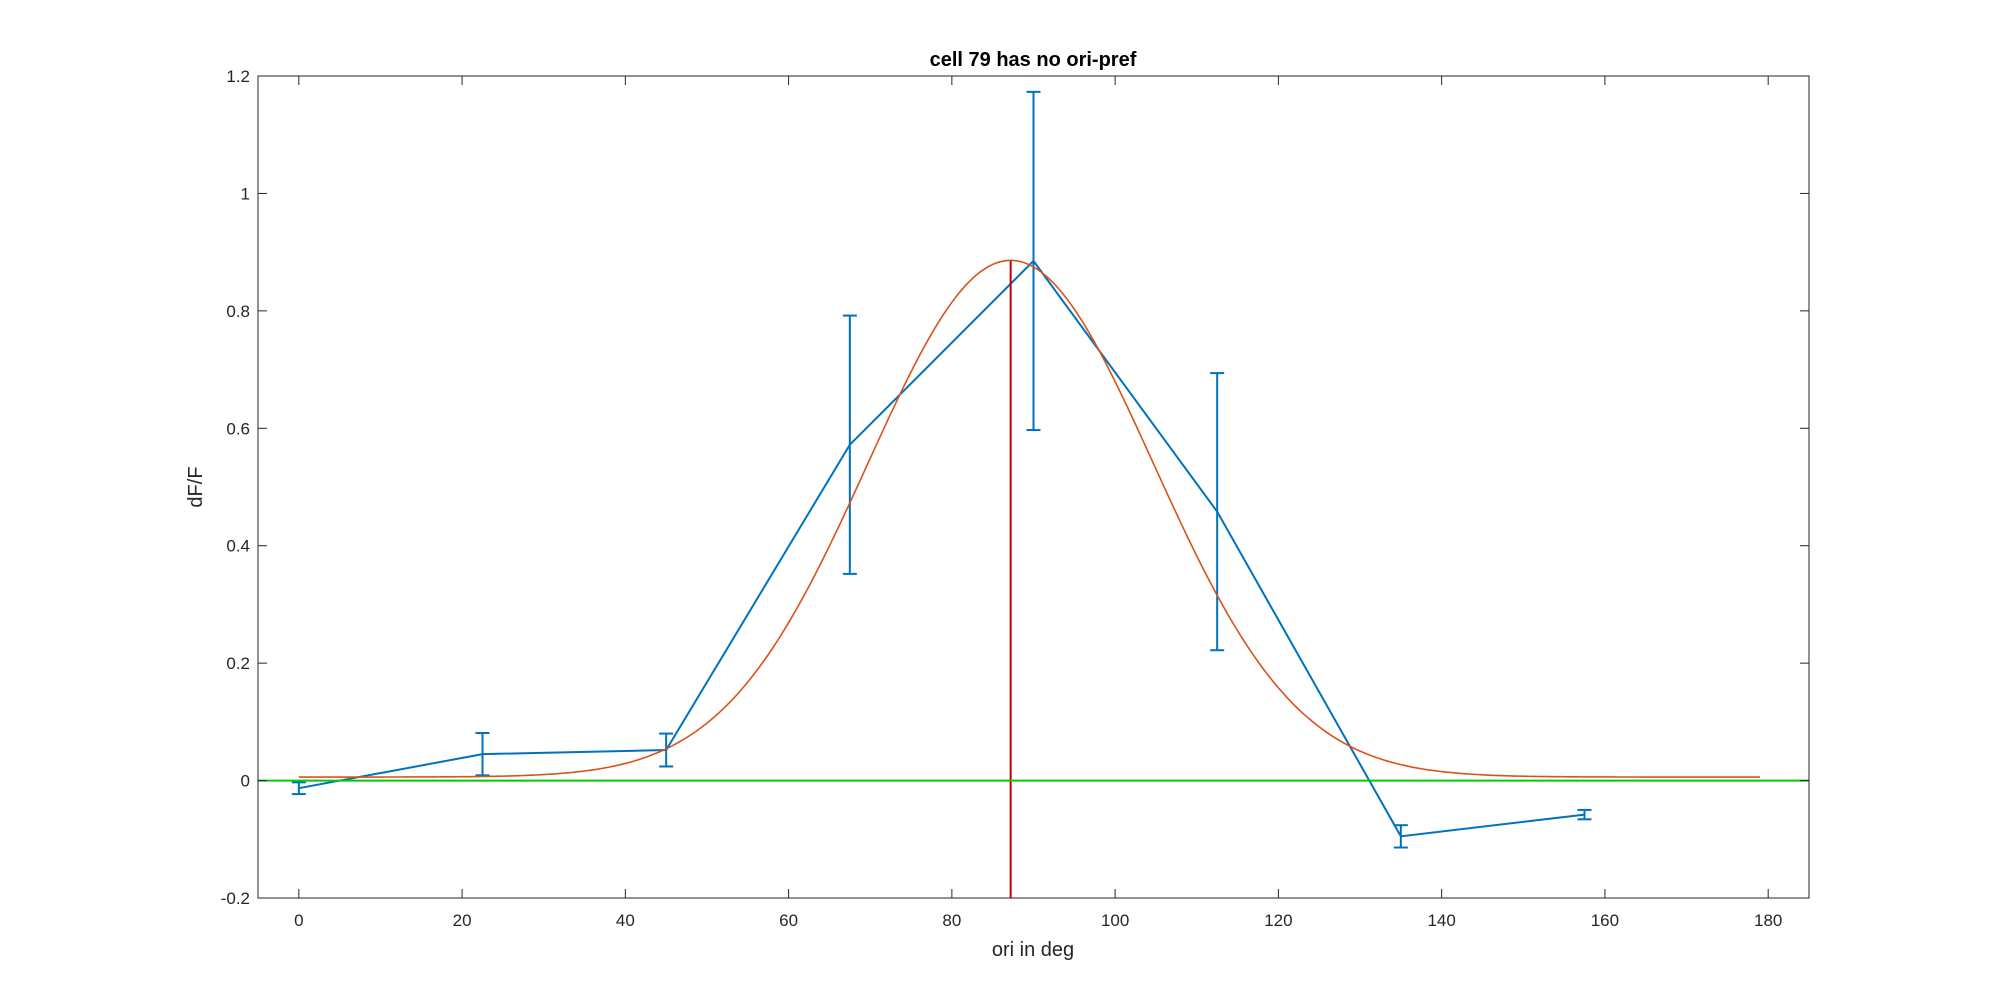  I want to click on x-tick-label: 0, so click(298, 920).